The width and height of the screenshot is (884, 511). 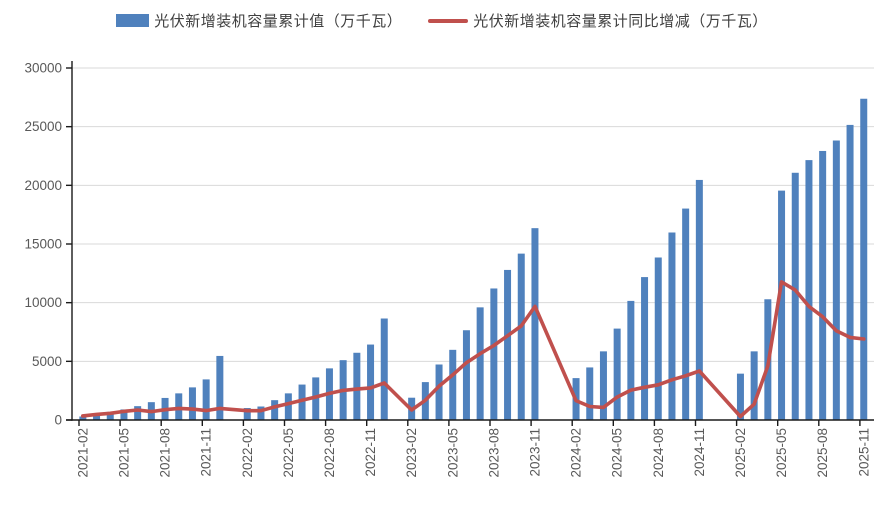 I want to click on y-axis-label: 25000, so click(x=43, y=126).